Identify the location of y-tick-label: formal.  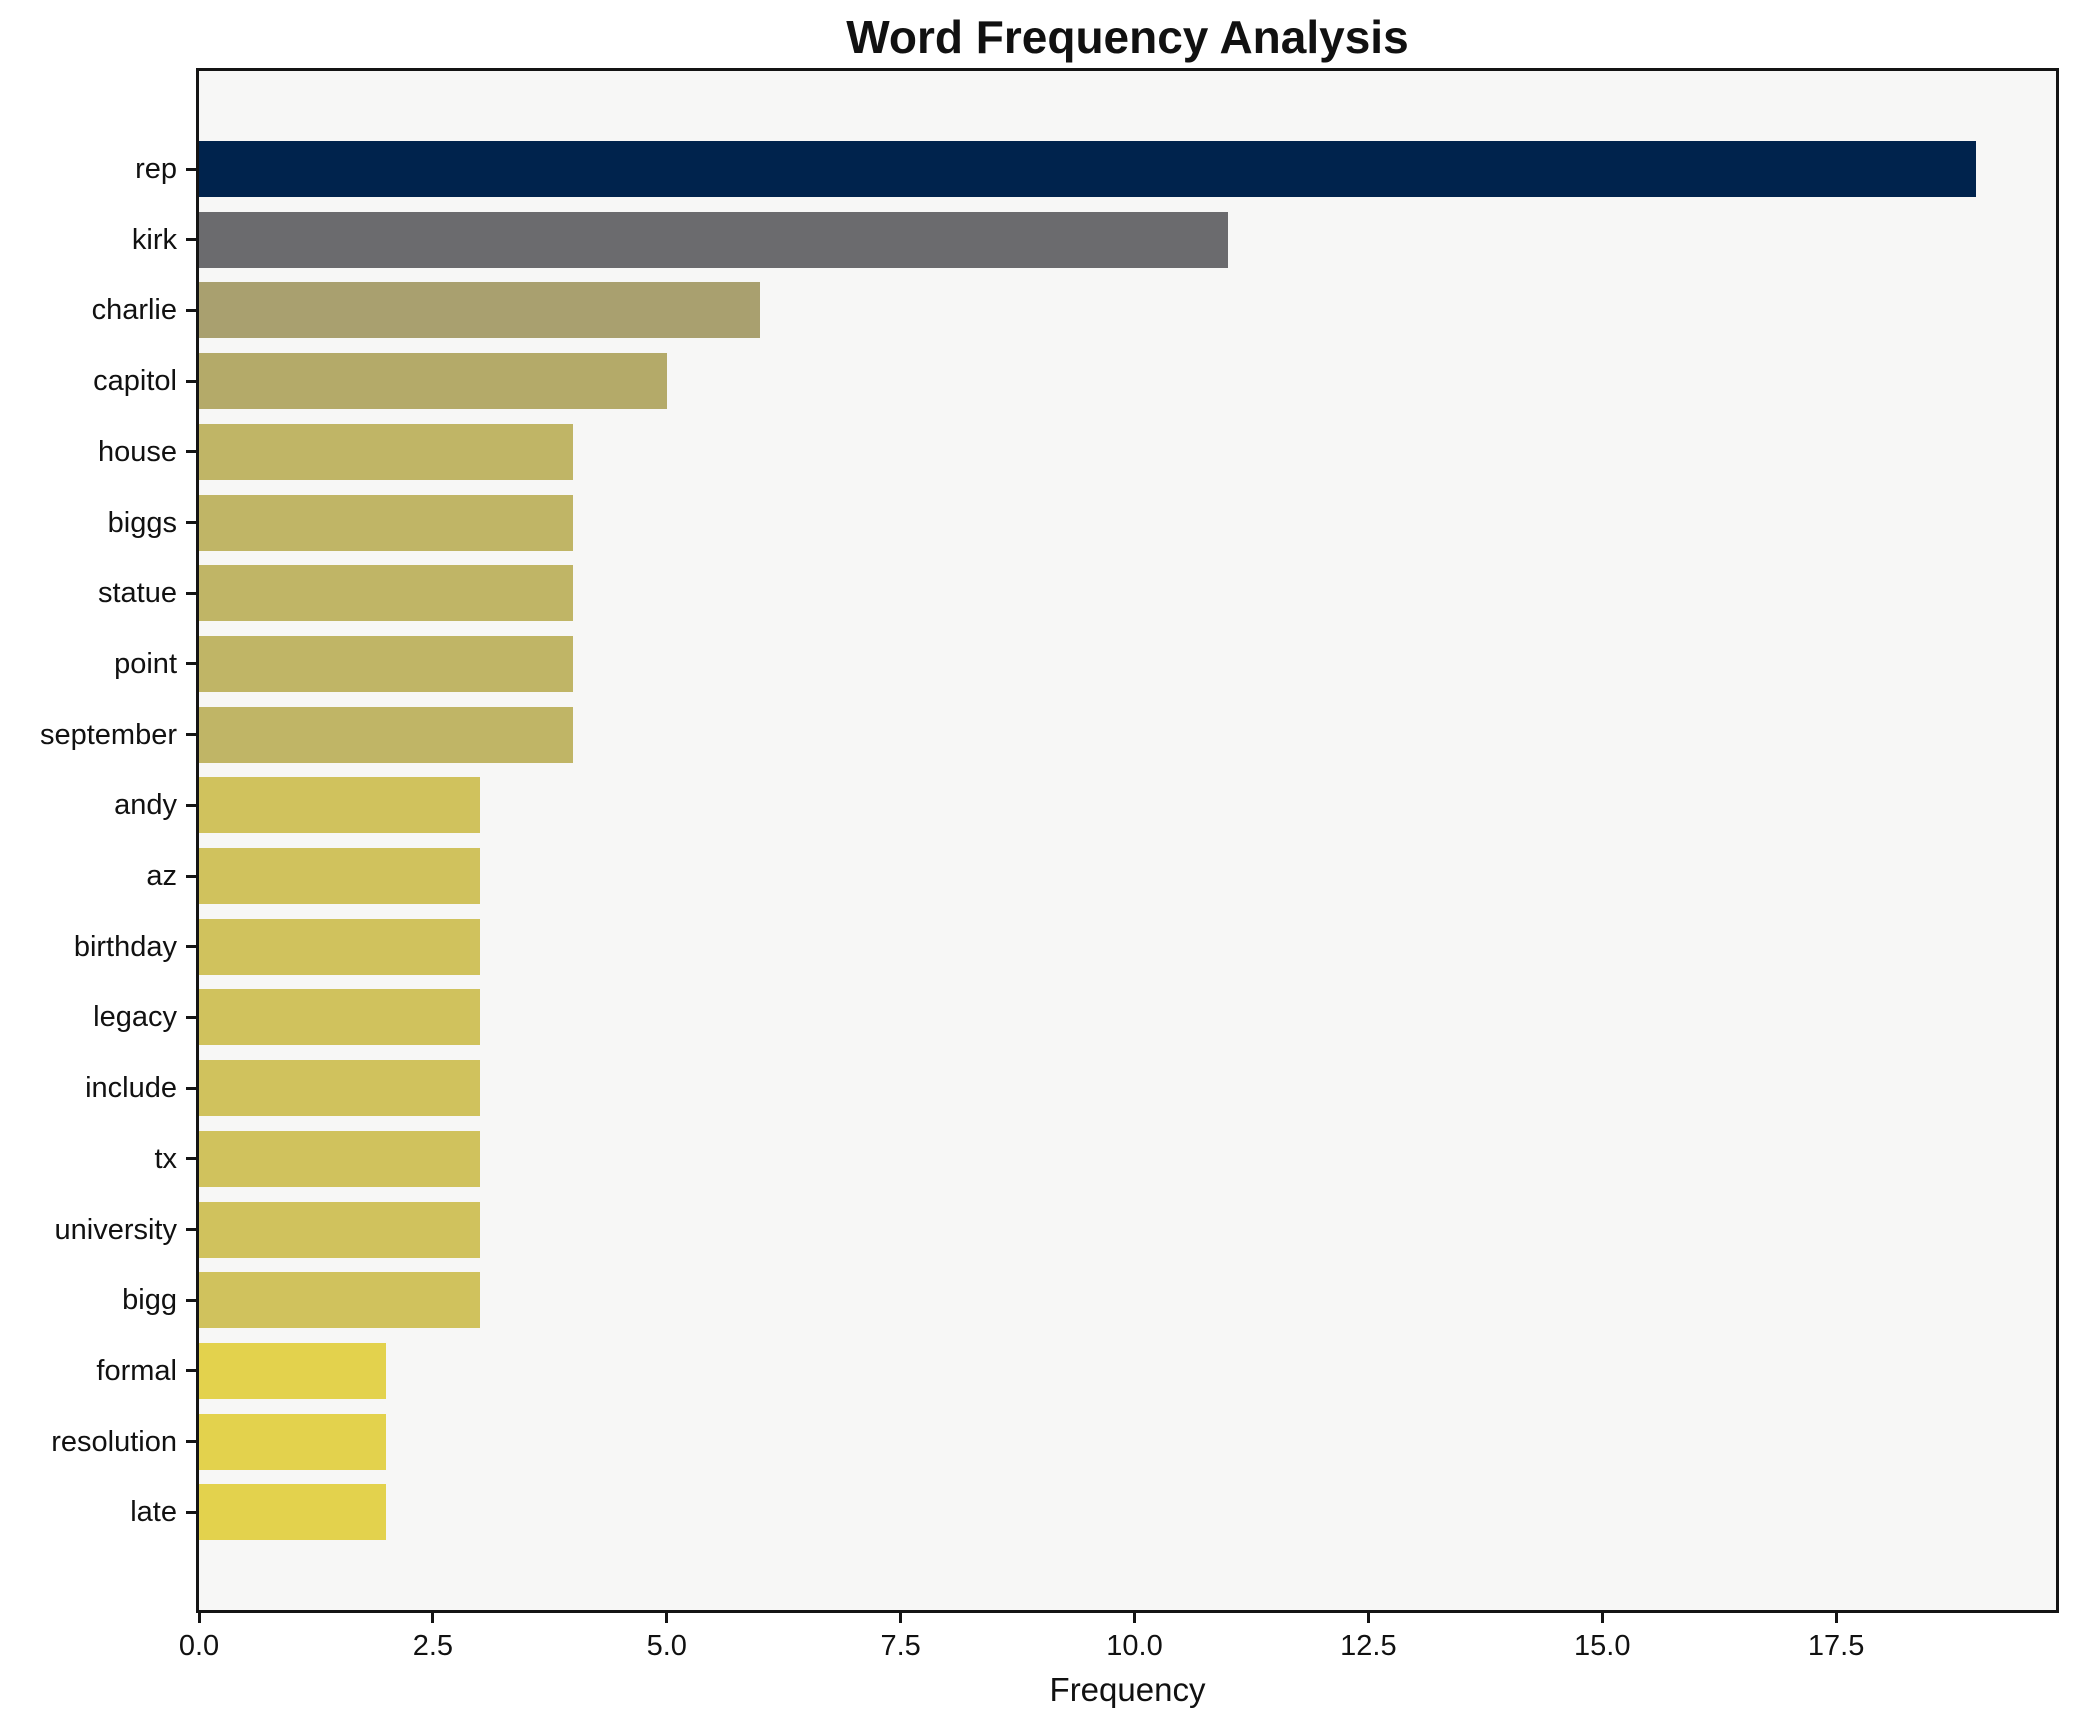
(136, 1370).